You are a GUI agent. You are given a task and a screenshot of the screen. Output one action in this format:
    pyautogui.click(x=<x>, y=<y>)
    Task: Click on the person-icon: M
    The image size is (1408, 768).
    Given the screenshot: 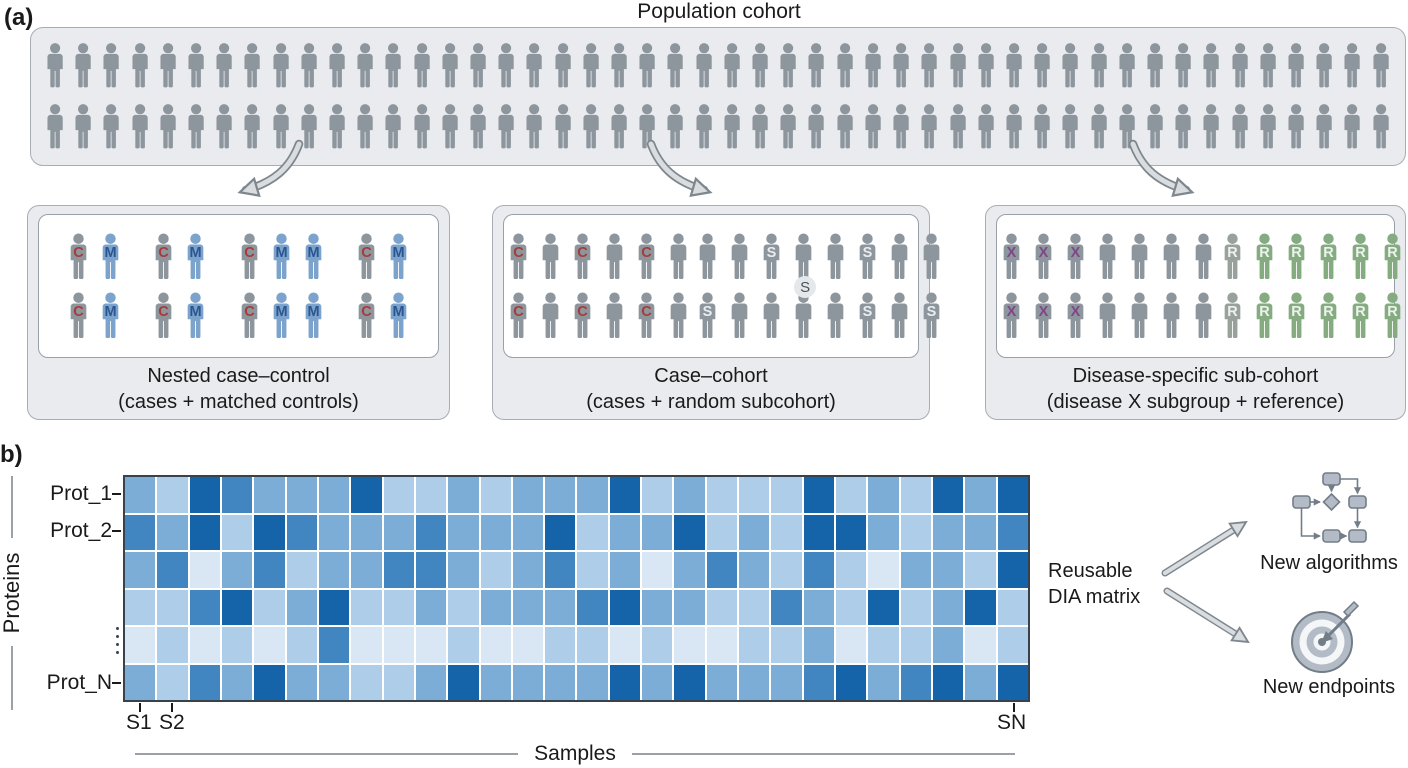 What is the action you would take?
    pyautogui.click(x=313, y=315)
    